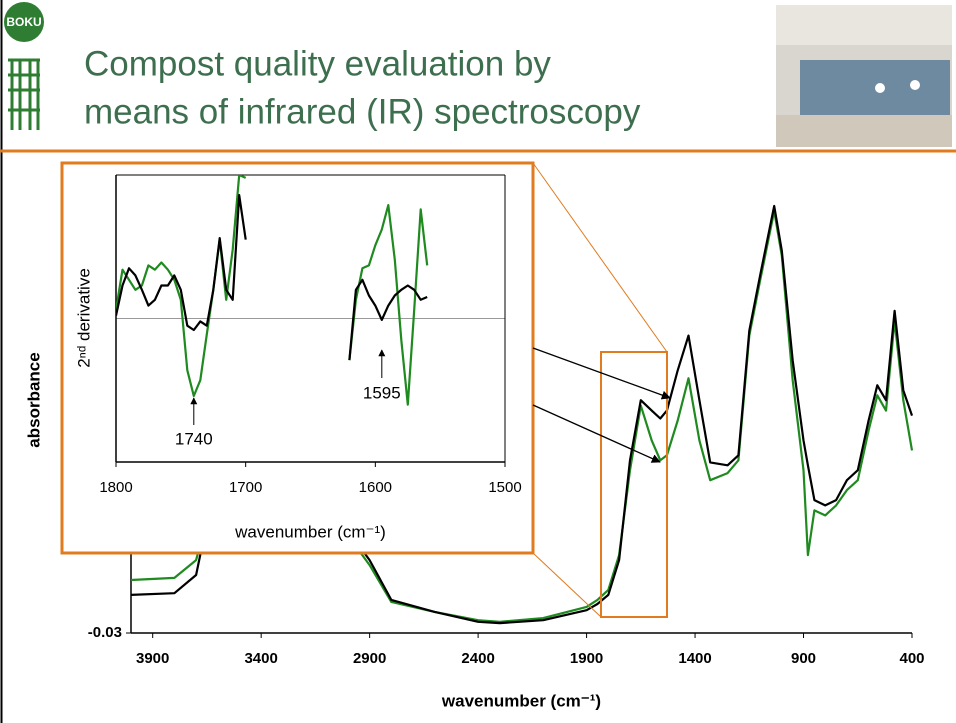 Image resolution: width=956 pixels, height=723 pixels. Describe the element at coordinates (369, 658) in the screenshot. I see `x-tick-label: 2900` at that location.